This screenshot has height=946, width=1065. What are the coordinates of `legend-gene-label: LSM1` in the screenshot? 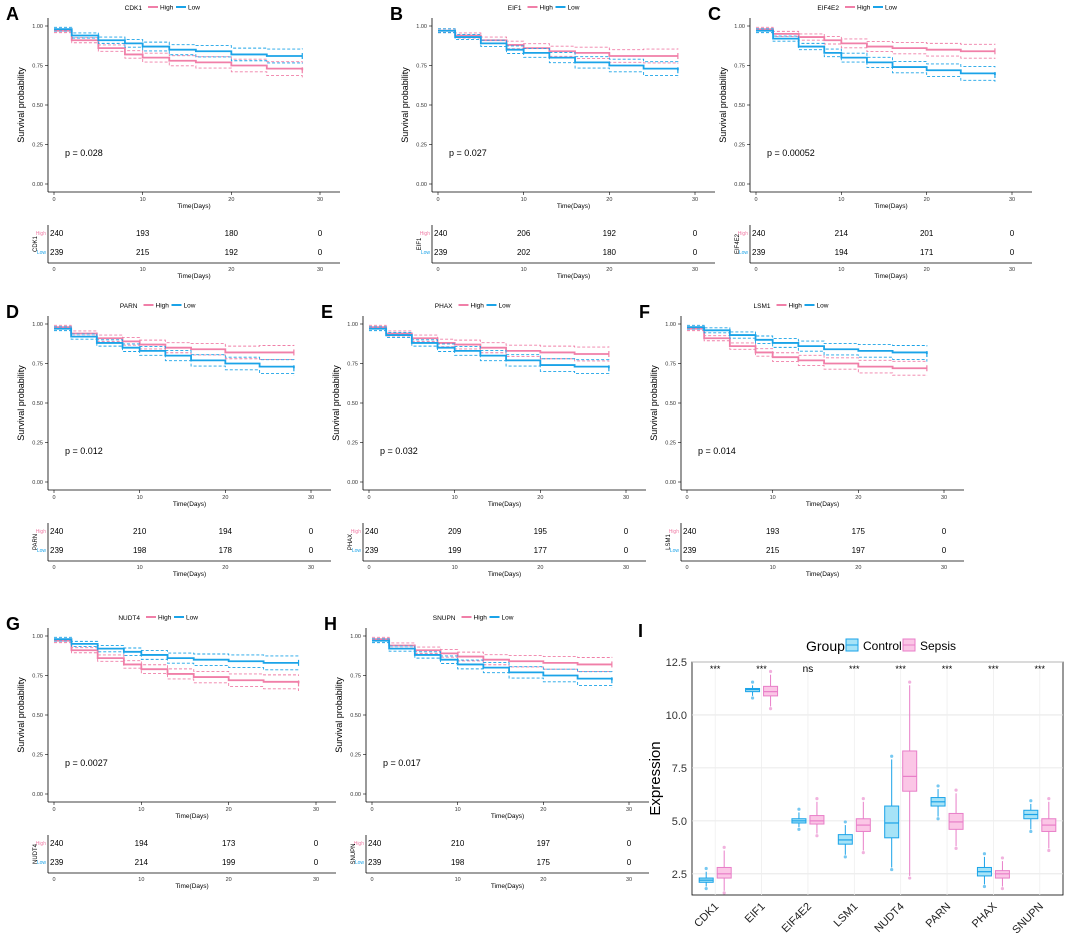 It's located at (762, 306).